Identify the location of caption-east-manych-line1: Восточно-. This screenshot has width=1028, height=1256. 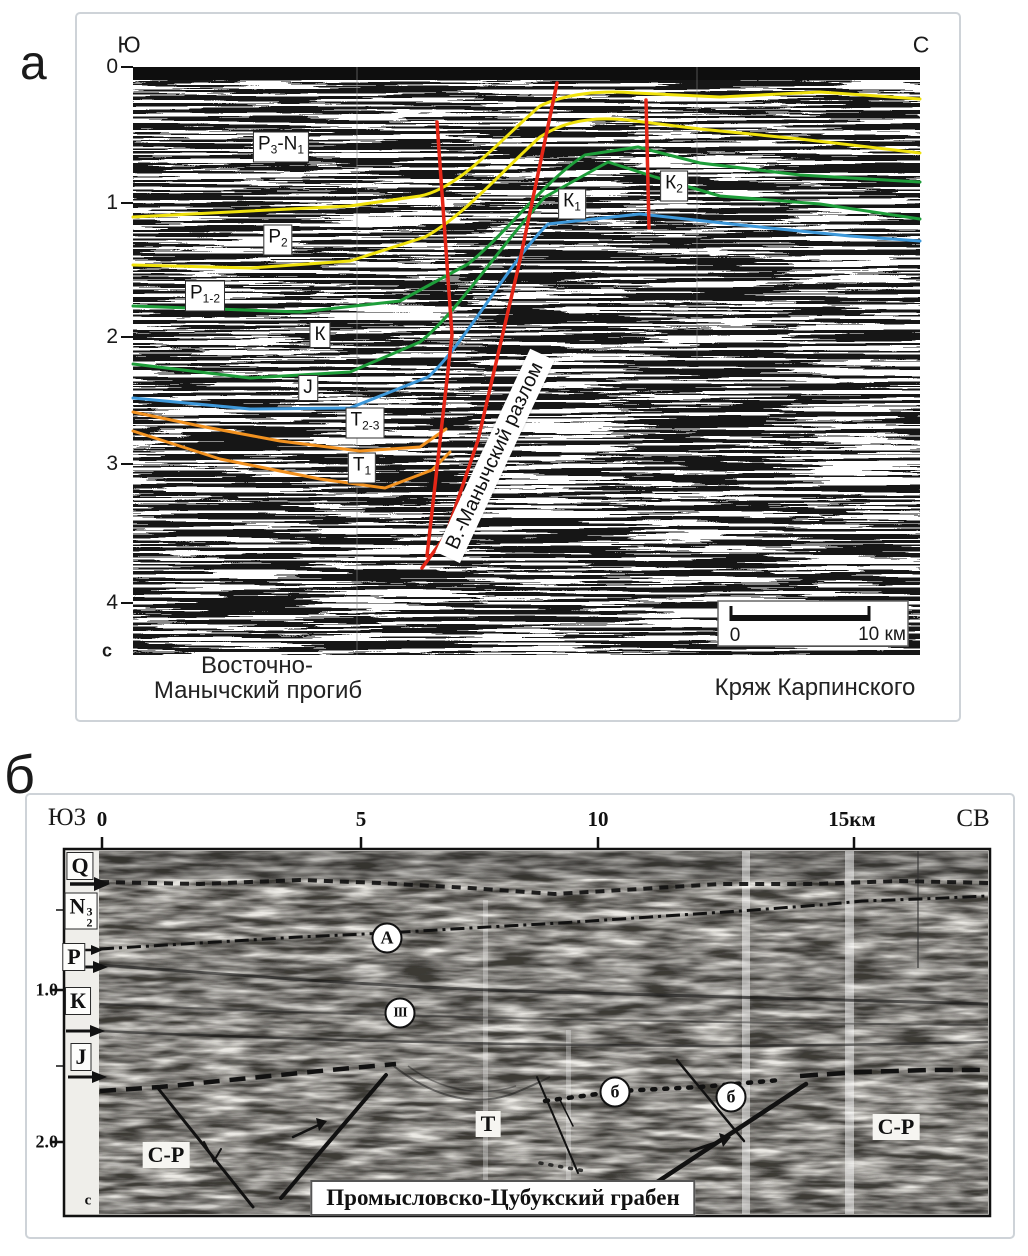
(257, 665).